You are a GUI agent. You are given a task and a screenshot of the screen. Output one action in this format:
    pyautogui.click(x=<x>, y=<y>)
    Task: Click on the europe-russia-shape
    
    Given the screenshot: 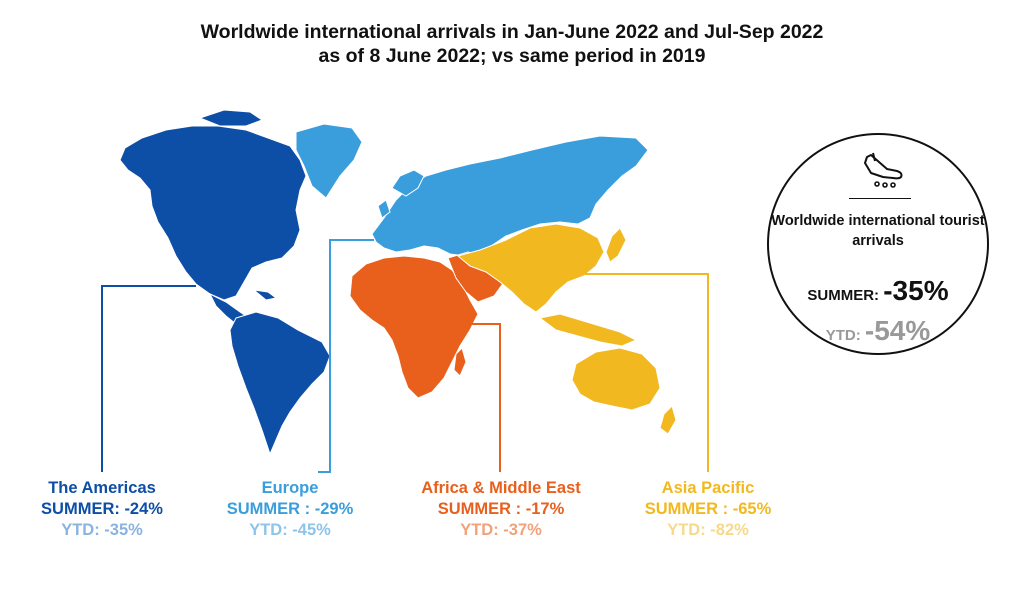 What is the action you would take?
    pyautogui.click(x=510, y=196)
    